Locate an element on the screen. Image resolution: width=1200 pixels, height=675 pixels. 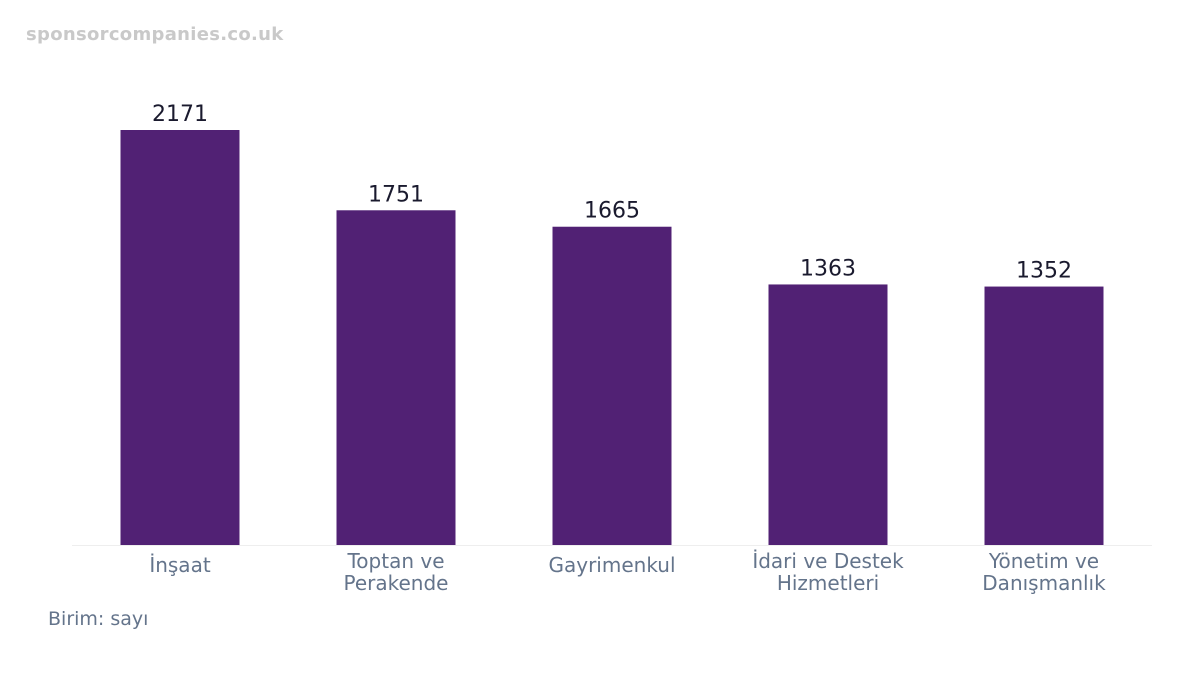
x-tick-label: Toptan ve Perakende is located at coordinates (396, 572).